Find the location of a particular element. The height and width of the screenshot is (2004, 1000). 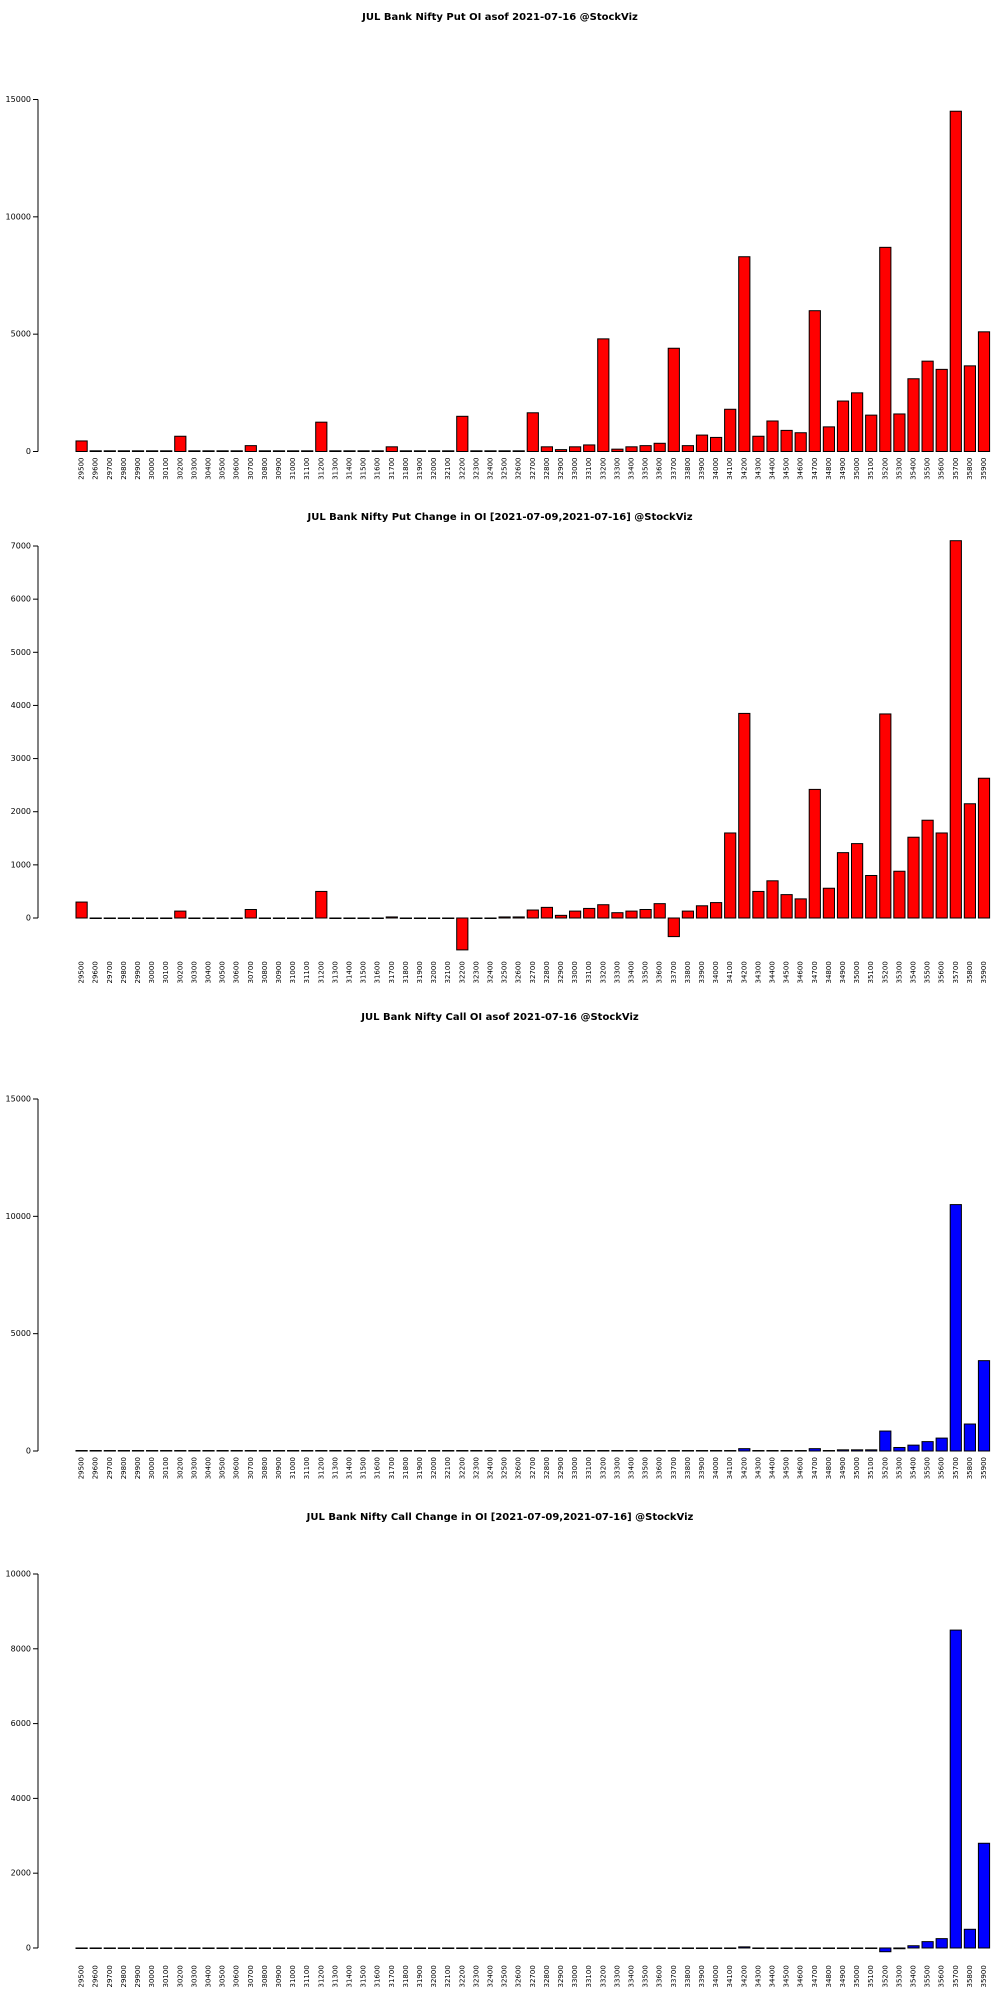

x-tick-label: 31600 is located at coordinates (378, 972).